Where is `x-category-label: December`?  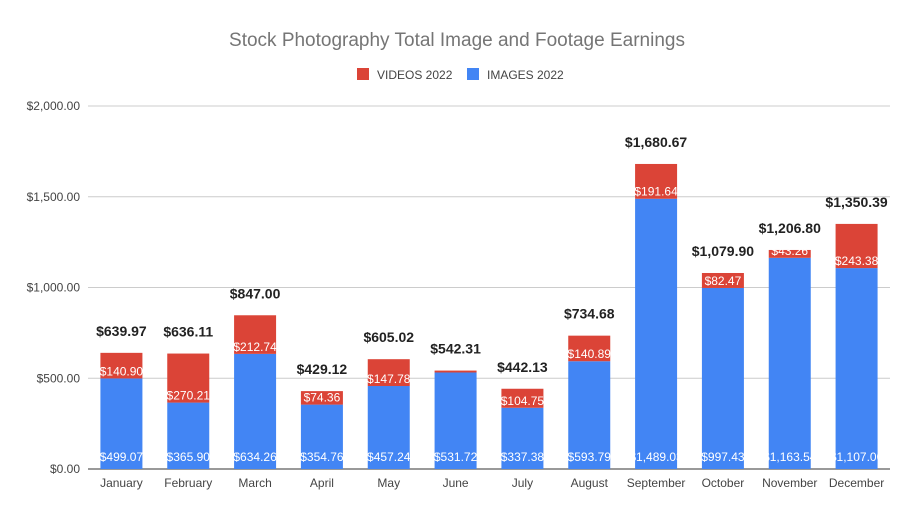 x-category-label: December is located at coordinates (856, 483).